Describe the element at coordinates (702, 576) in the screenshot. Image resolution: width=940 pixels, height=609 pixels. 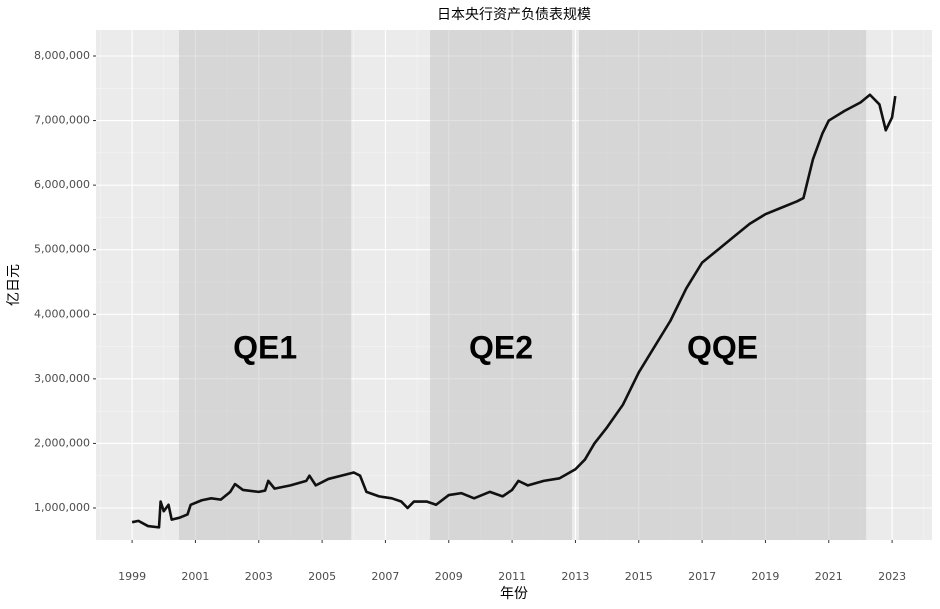
I see `x-tick-label: 2017` at that location.